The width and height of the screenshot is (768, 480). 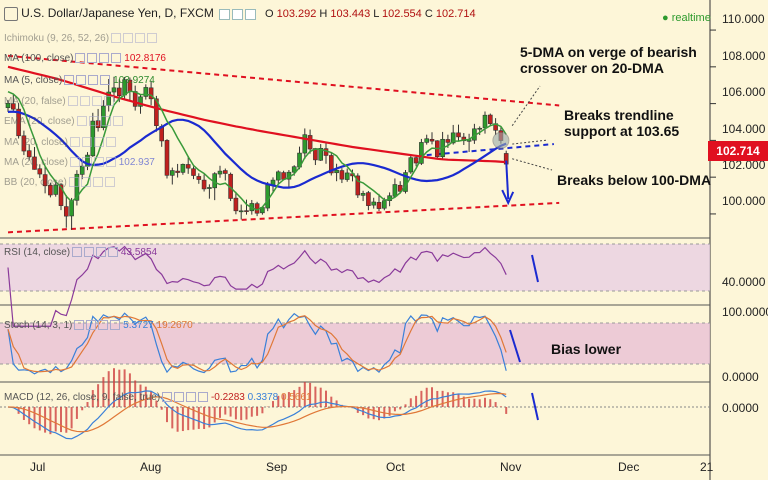 What do you see at coordinates (744, 56) in the screenshot?
I see `price-tick: 108.000` at bounding box center [744, 56].